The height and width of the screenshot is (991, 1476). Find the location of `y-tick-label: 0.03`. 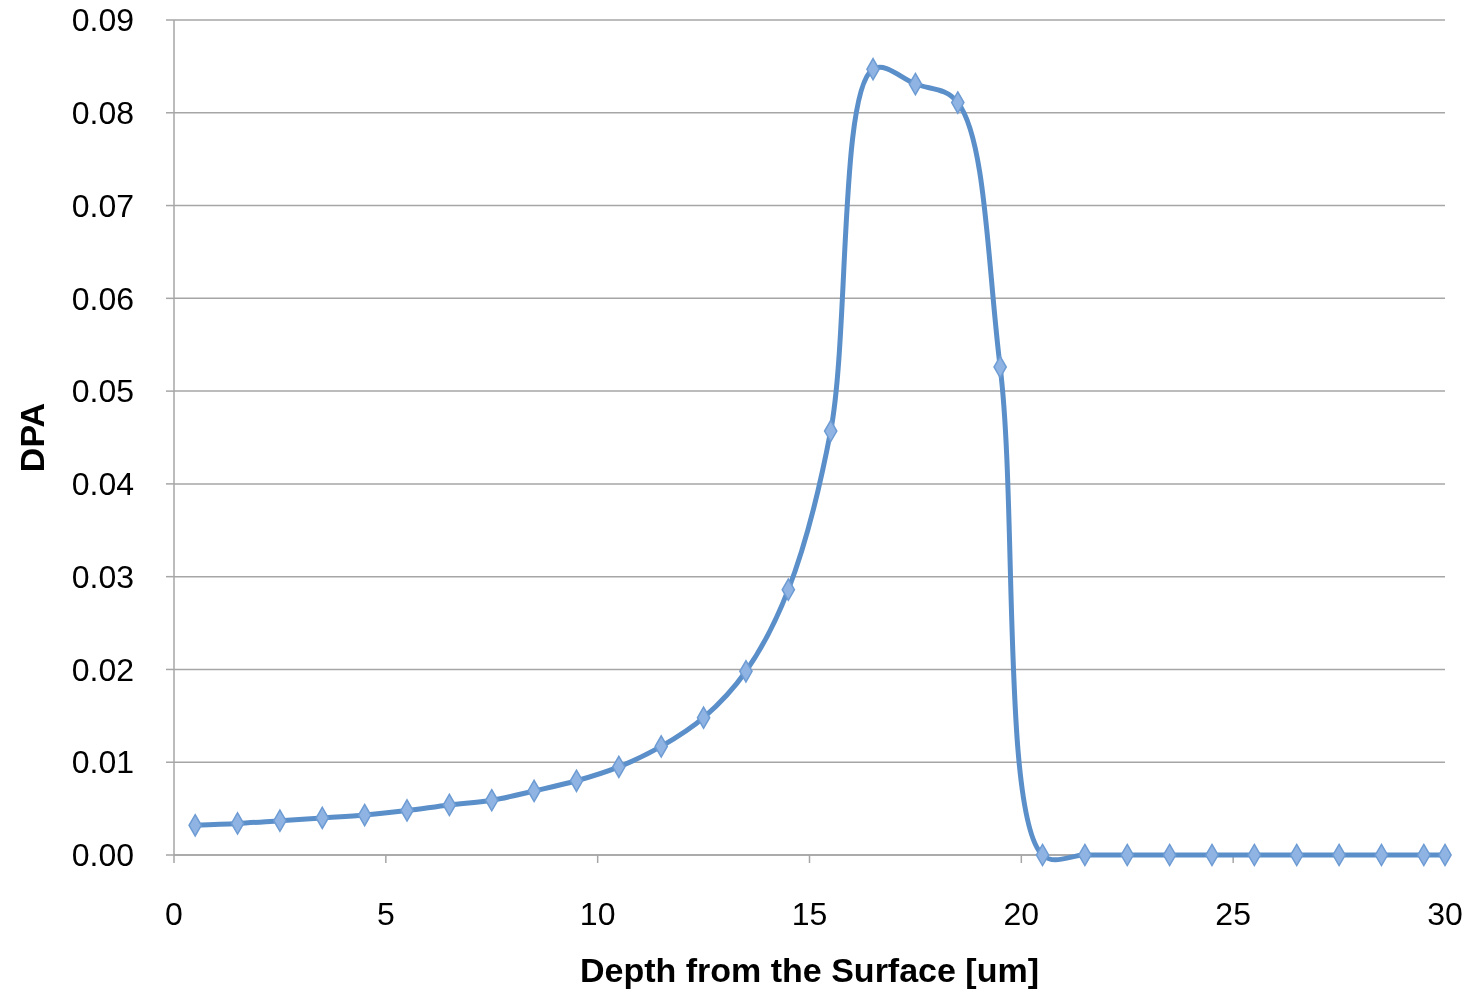

y-tick-label: 0.03 is located at coordinates (102, 576).